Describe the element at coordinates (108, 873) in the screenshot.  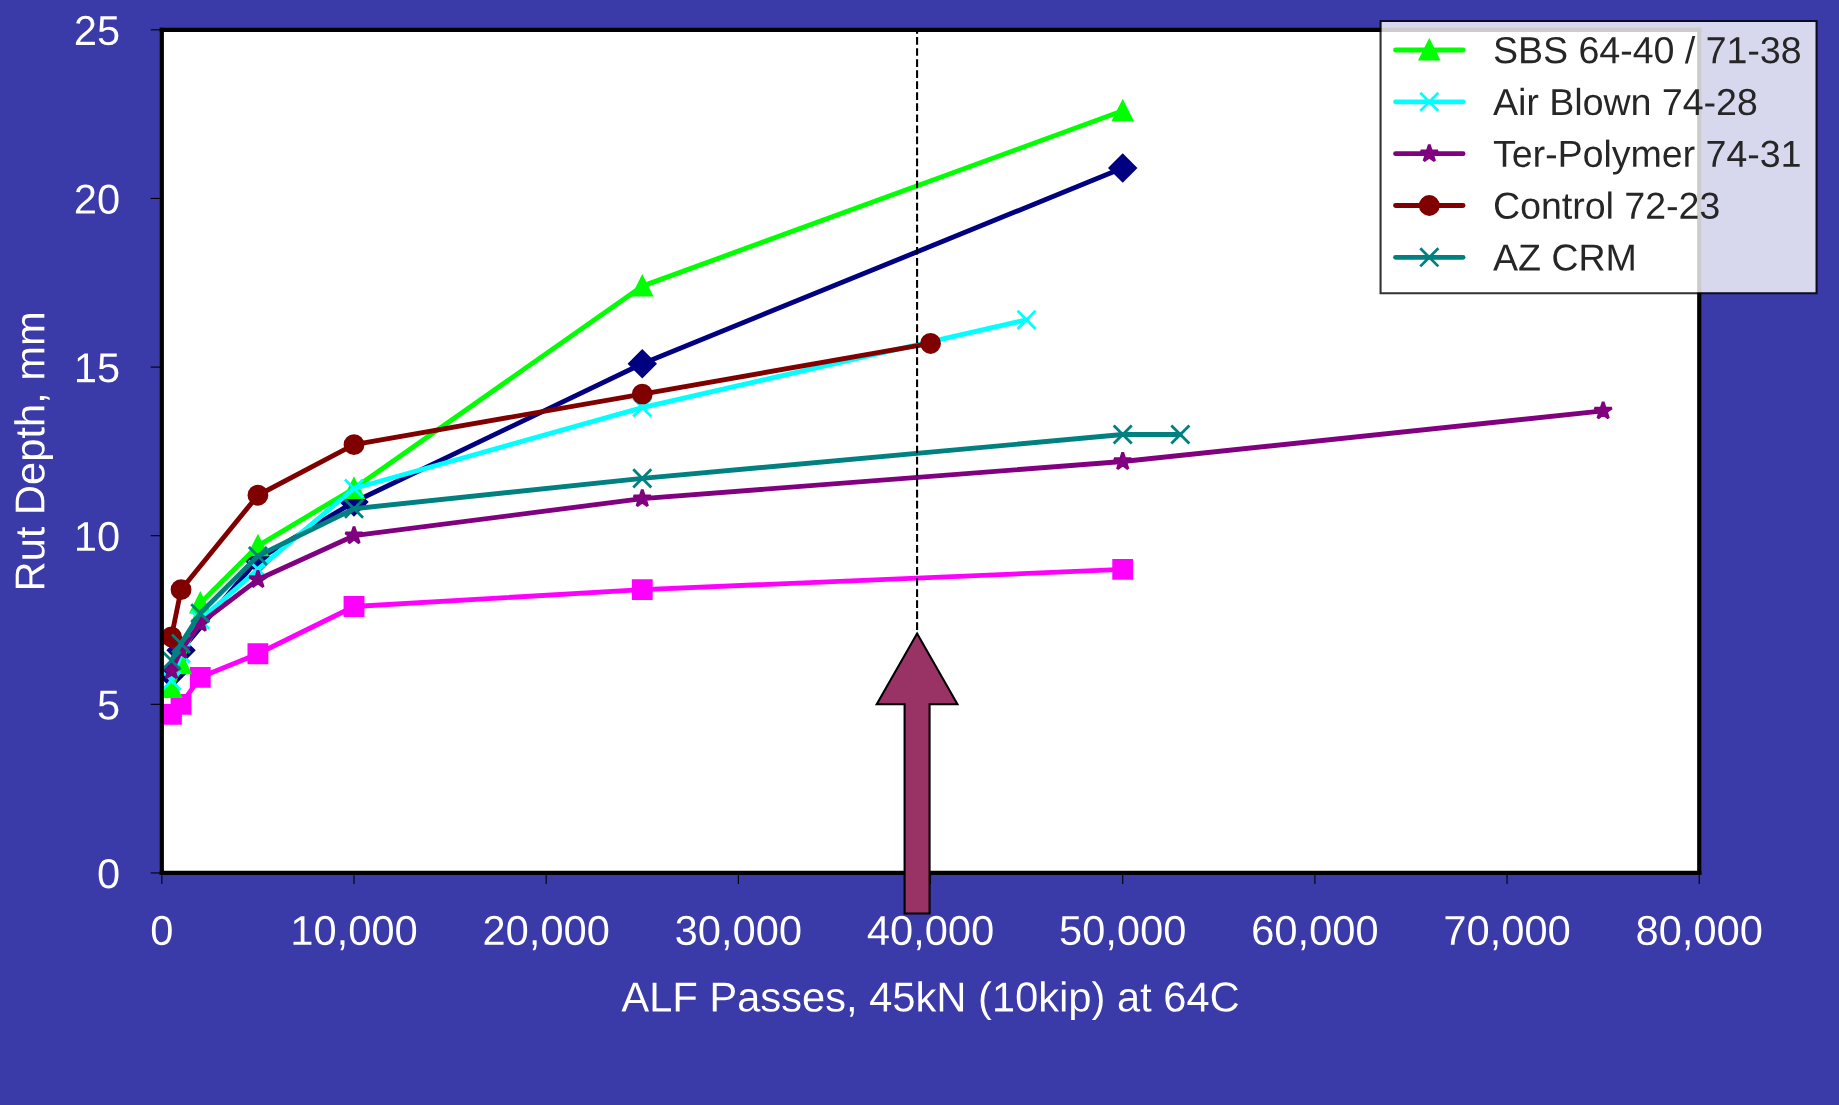
I see `y-tick-label: 0` at that location.